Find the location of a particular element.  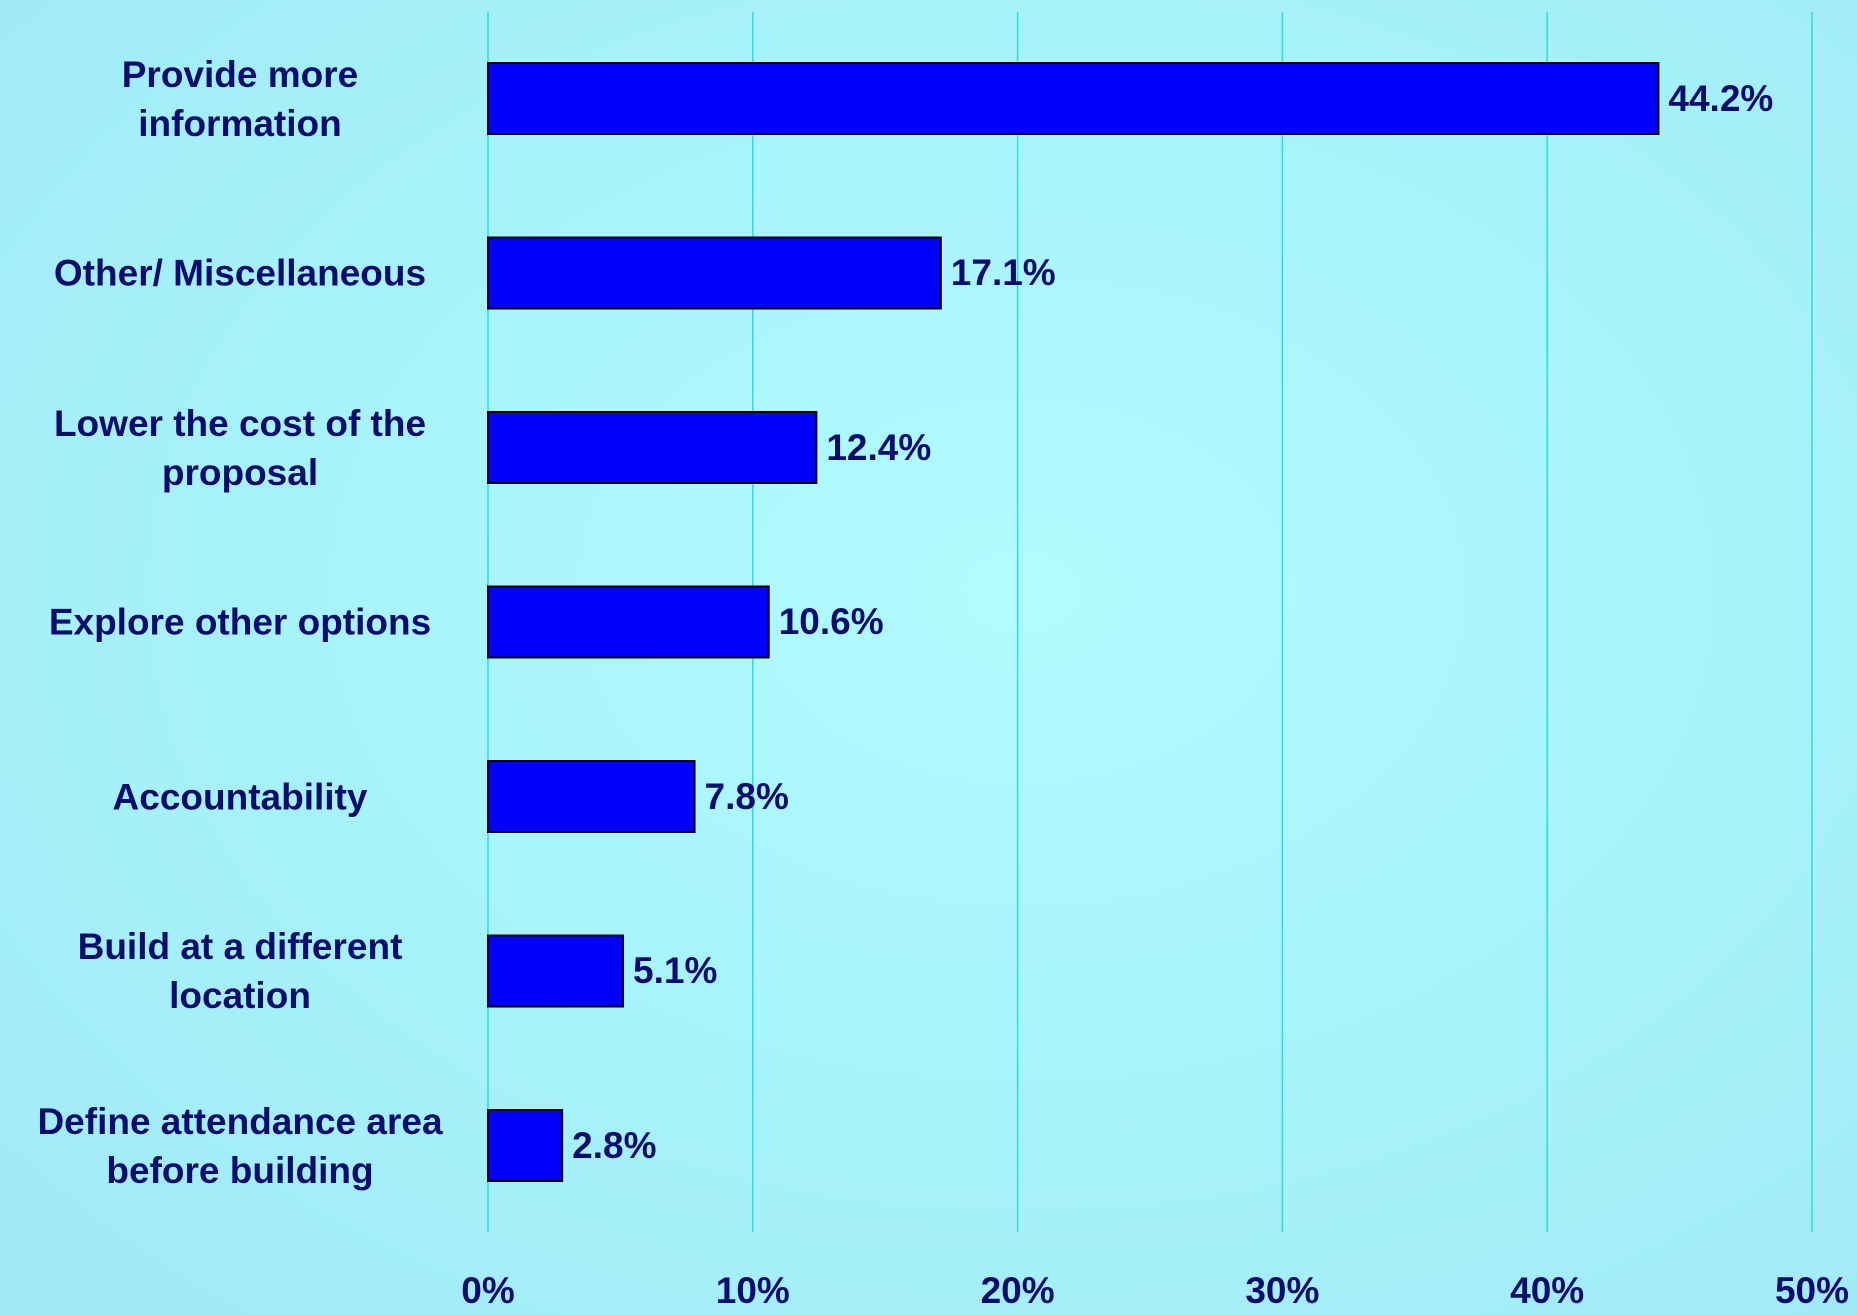

data-label: 17.1% is located at coordinates (1003, 272).